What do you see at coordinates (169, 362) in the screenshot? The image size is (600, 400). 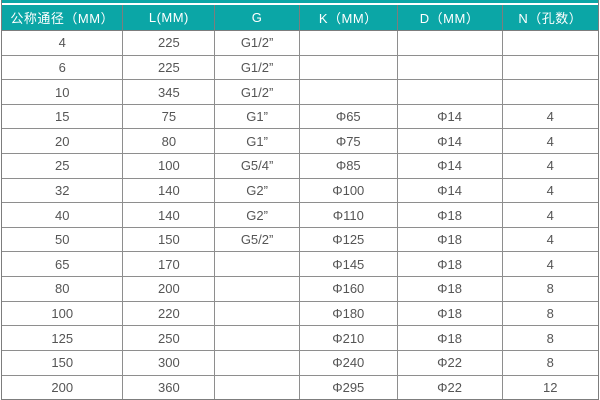 I see `table-cell: 300` at bounding box center [169, 362].